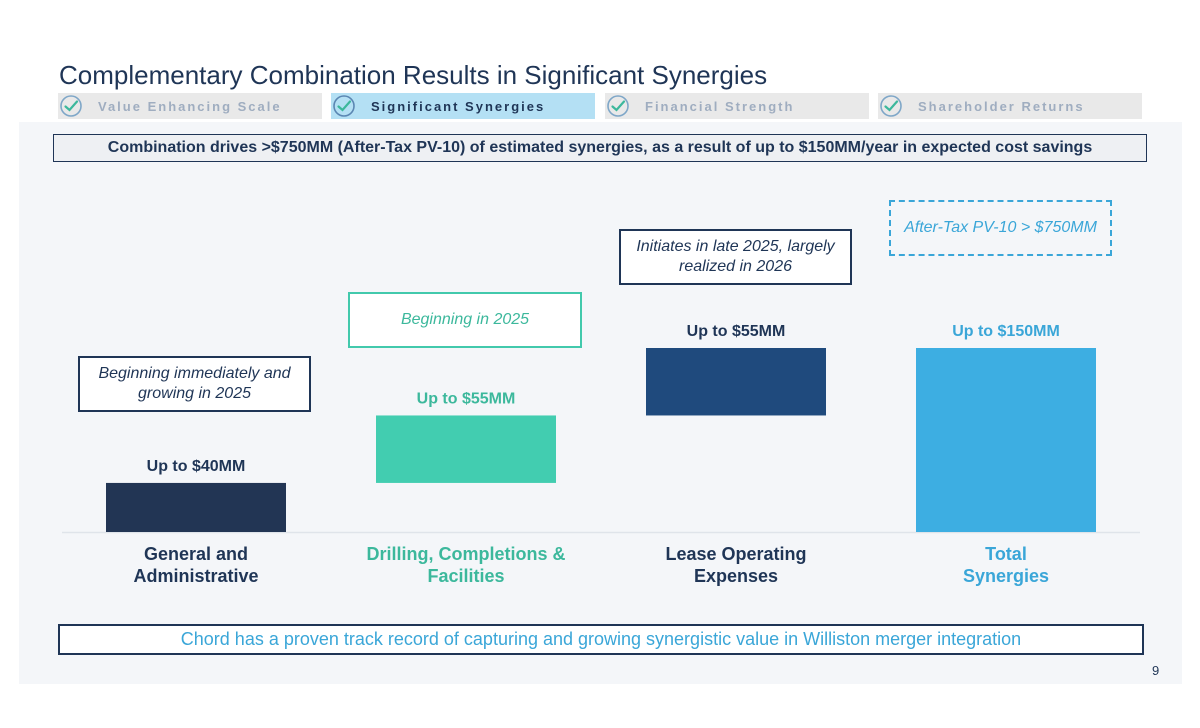 The image size is (1200, 728). Describe the element at coordinates (1006, 565) in the screenshot. I see `category-label: Total Synergies` at that location.